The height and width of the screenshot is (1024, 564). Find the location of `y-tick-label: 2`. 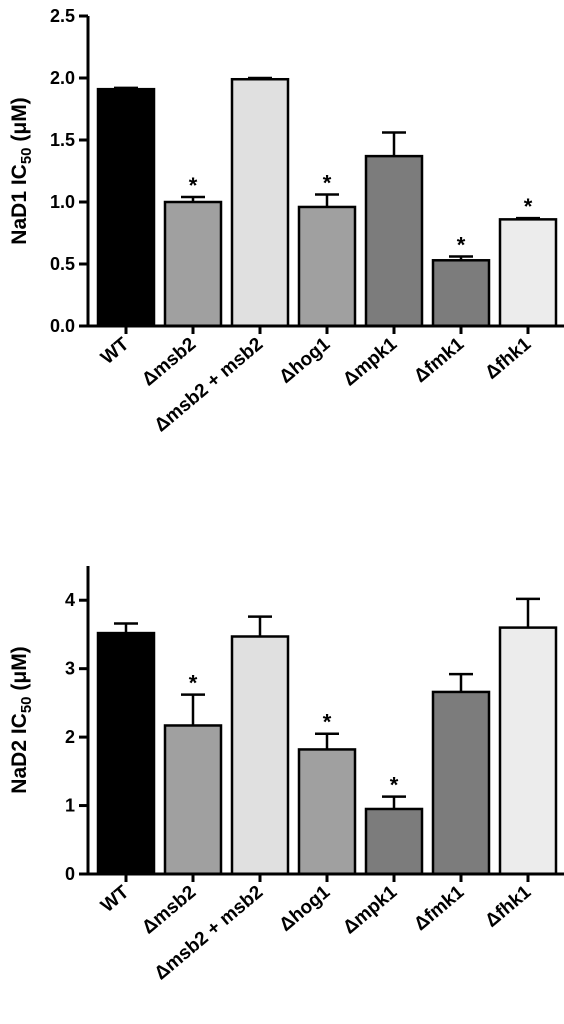

y-tick-label: 2 is located at coordinates (70, 737).